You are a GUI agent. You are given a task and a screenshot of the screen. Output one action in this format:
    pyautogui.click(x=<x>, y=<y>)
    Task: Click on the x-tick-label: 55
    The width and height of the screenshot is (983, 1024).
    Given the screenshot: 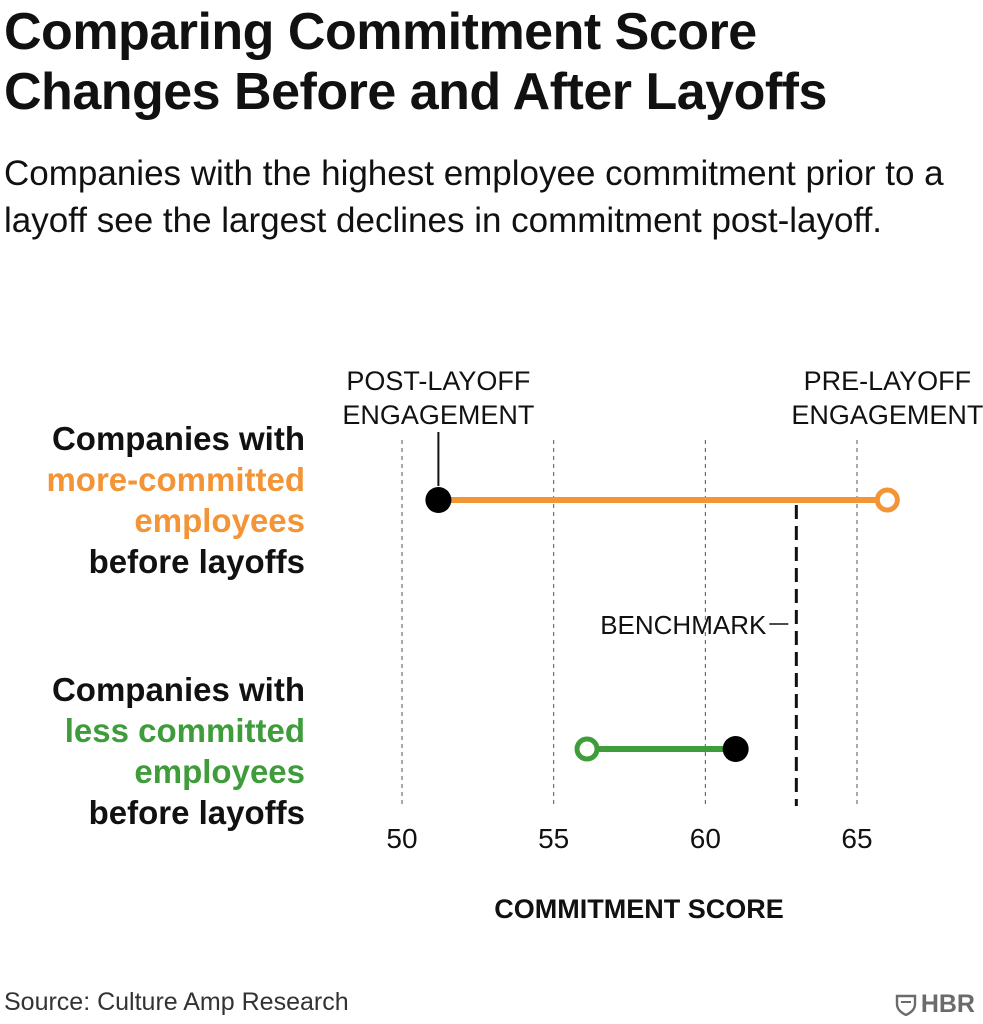 What is the action you would take?
    pyautogui.click(x=553, y=838)
    